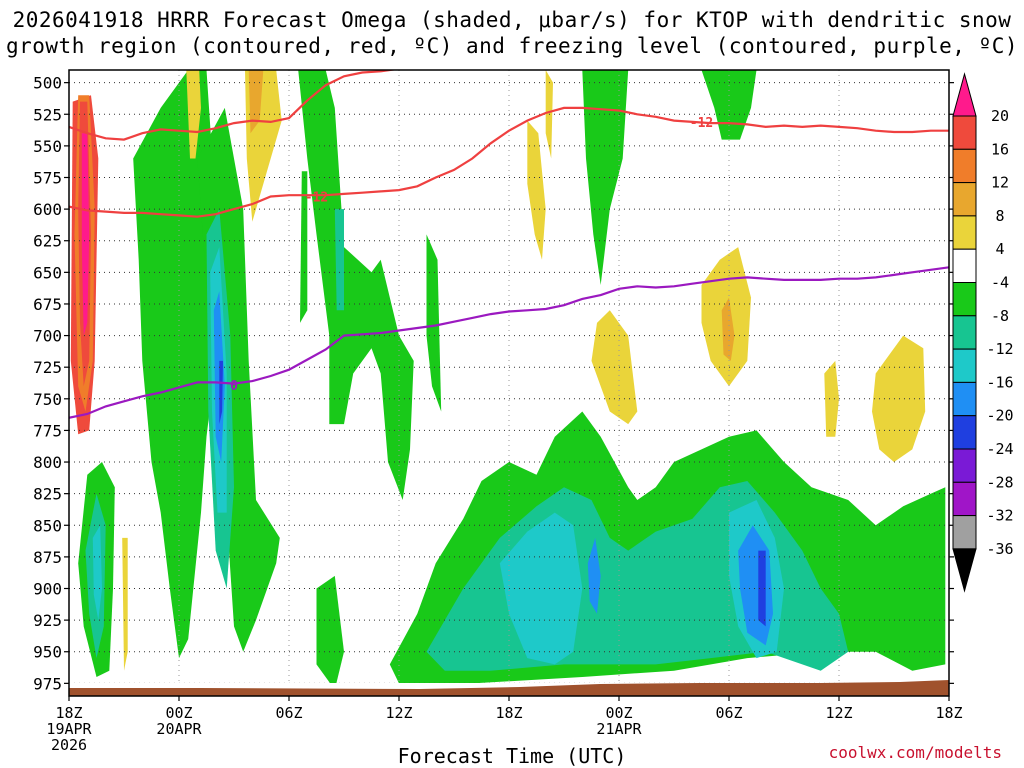 The width and height of the screenshot is (1024, 768). What do you see at coordinates (999, 516) in the screenshot?
I see `colorbar-label: -32` at bounding box center [999, 516].